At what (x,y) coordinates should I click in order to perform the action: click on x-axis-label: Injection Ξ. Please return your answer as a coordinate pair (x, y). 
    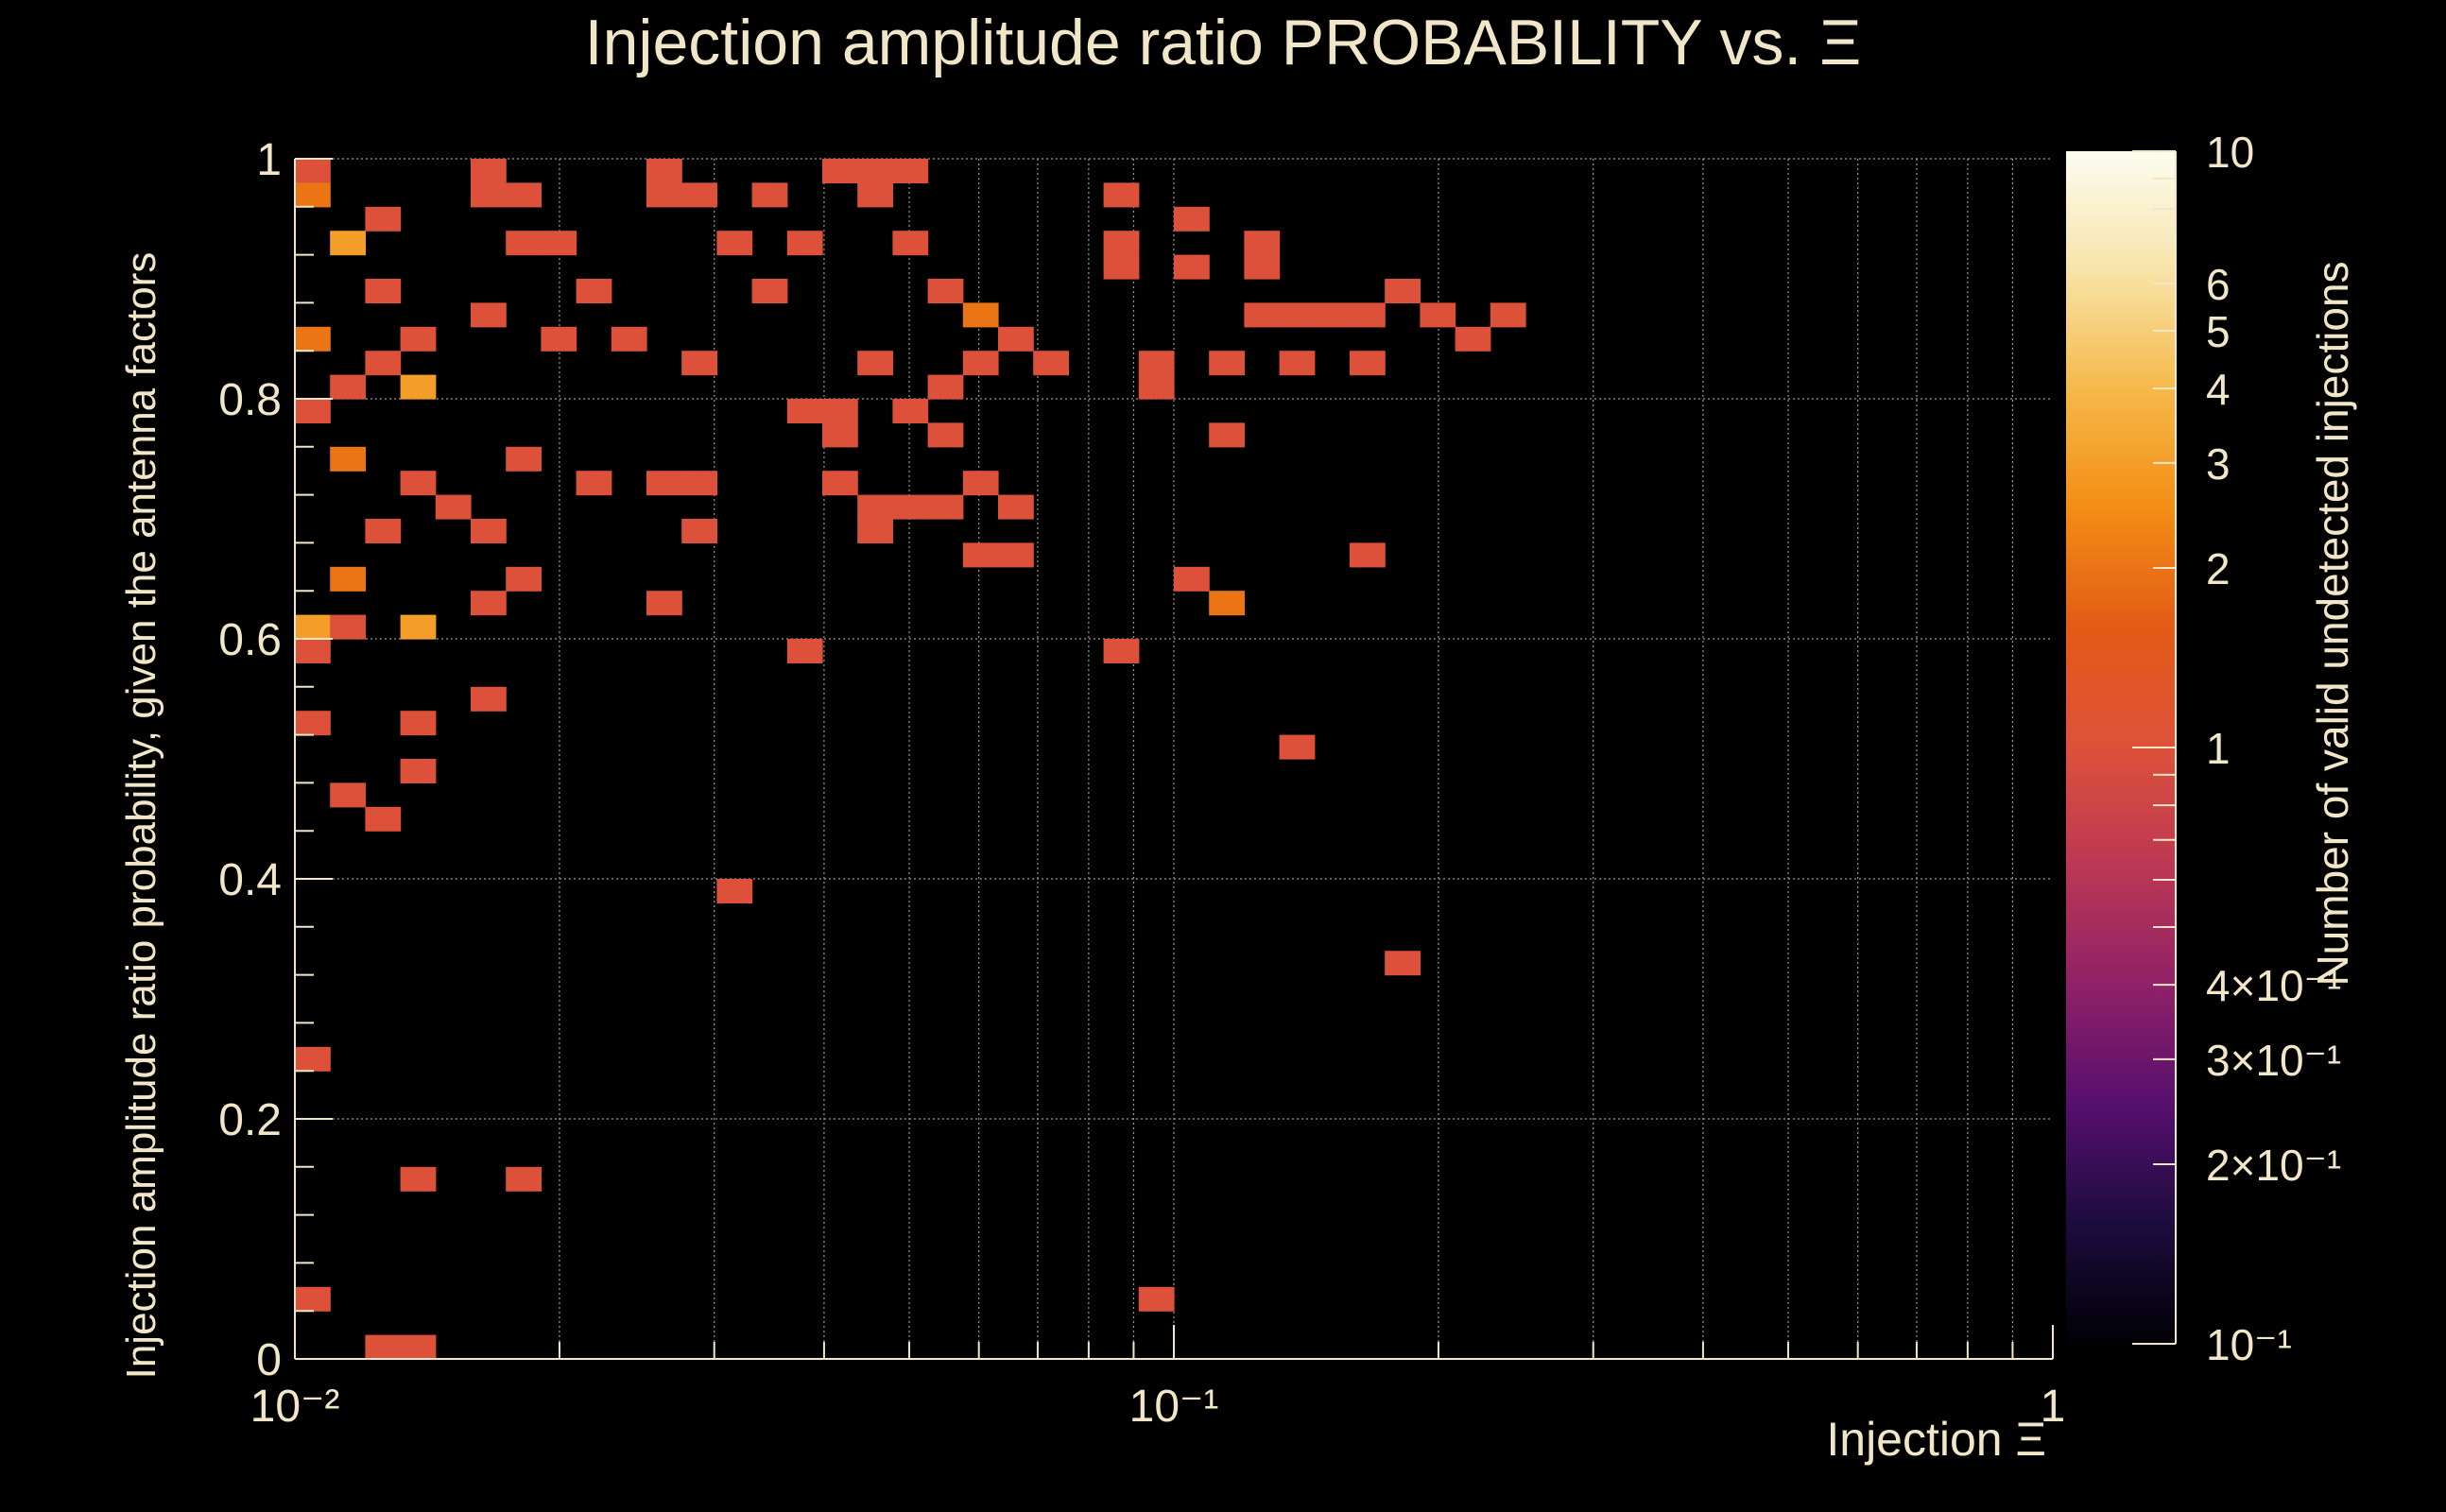
    Looking at the image, I should click on (1936, 1439).